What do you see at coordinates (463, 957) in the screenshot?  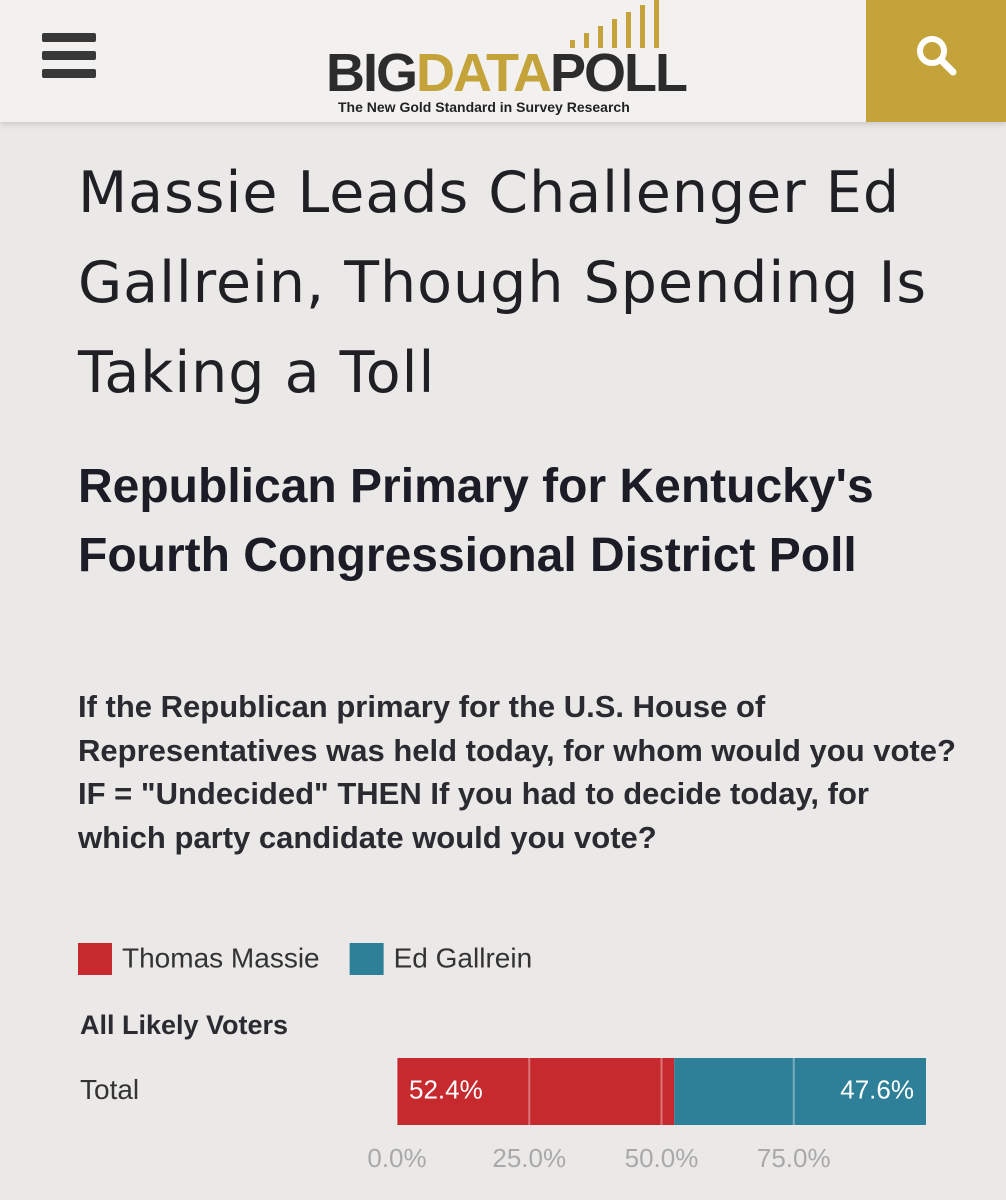 I see `legend-label: Ed Gallrein` at bounding box center [463, 957].